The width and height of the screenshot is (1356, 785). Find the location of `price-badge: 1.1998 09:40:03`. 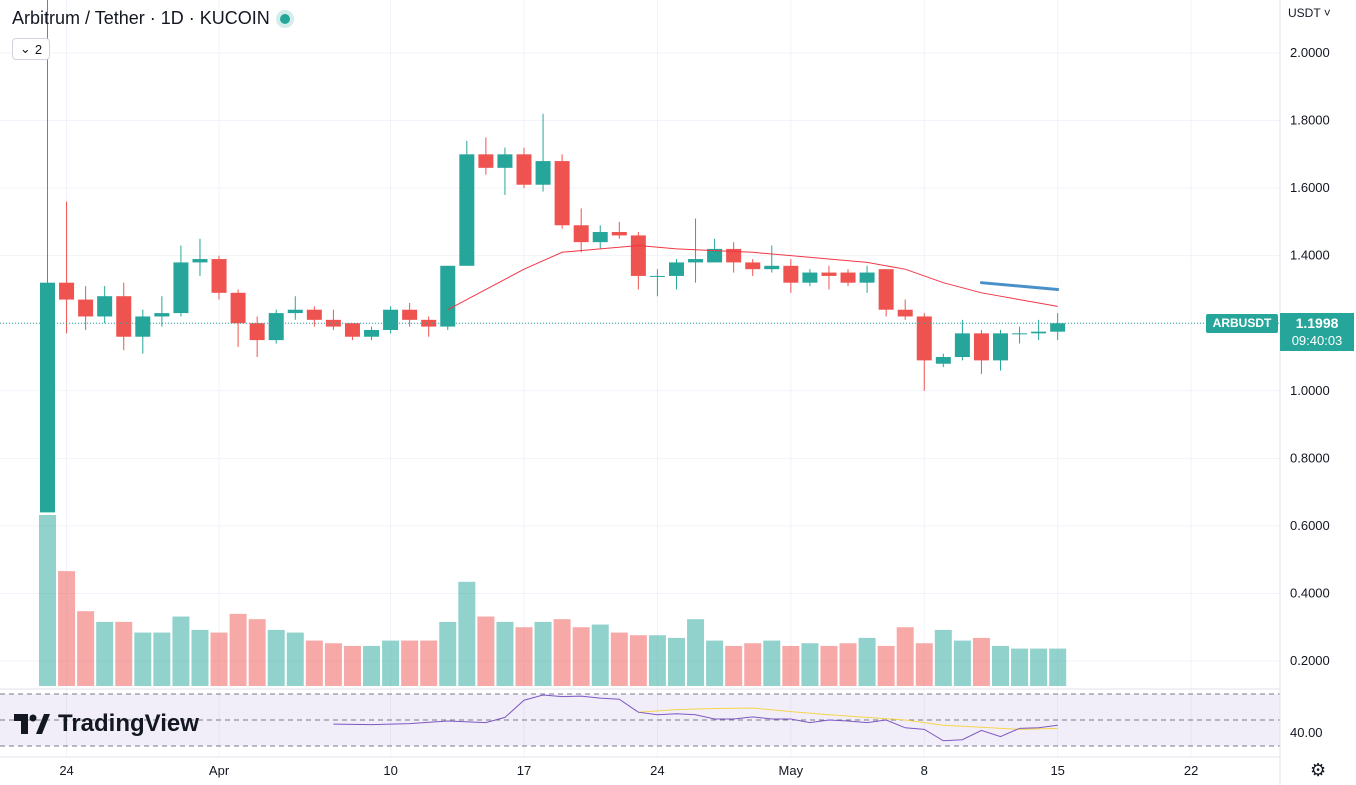

price-badge: 1.1998 09:40:03 is located at coordinates (1317, 332).